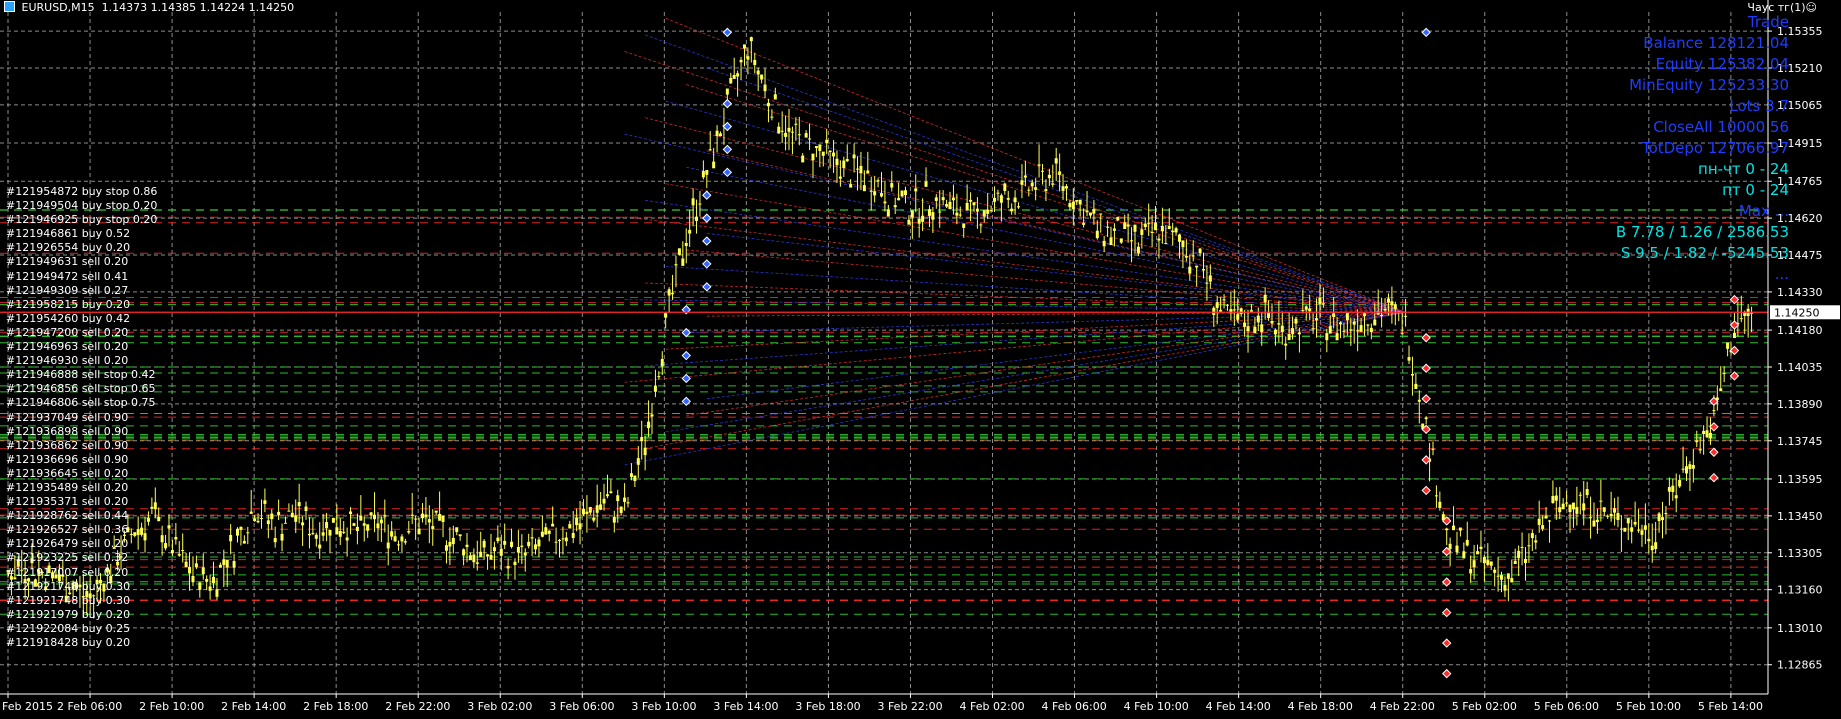  What do you see at coordinates (827, 706) in the screenshot?
I see `x-tick-label: 3 Feb 18:00` at bounding box center [827, 706].